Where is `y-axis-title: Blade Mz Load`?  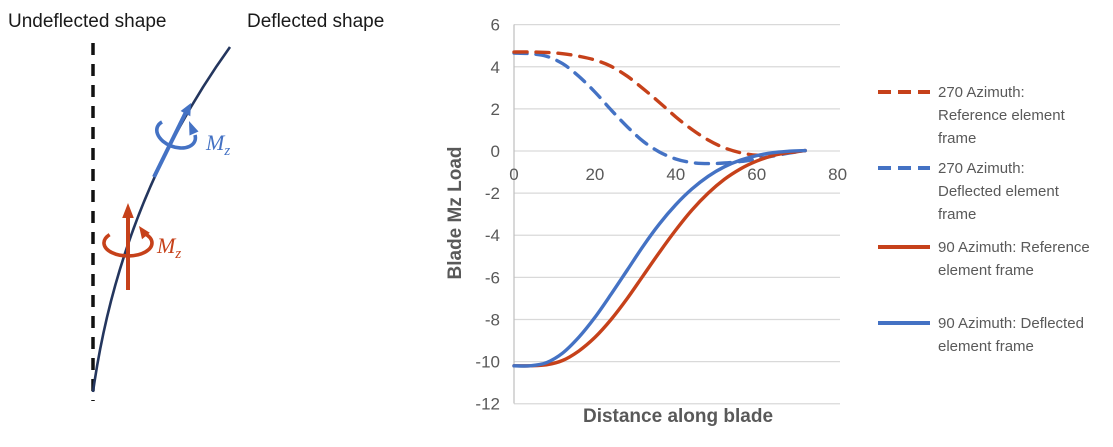 y-axis-title: Blade Mz Load is located at coordinates (455, 212).